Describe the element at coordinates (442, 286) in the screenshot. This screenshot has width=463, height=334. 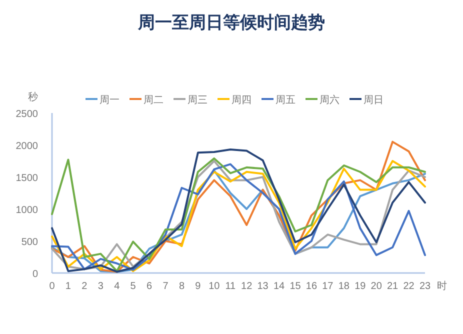
I see `x-axis-title: 时` at that location.